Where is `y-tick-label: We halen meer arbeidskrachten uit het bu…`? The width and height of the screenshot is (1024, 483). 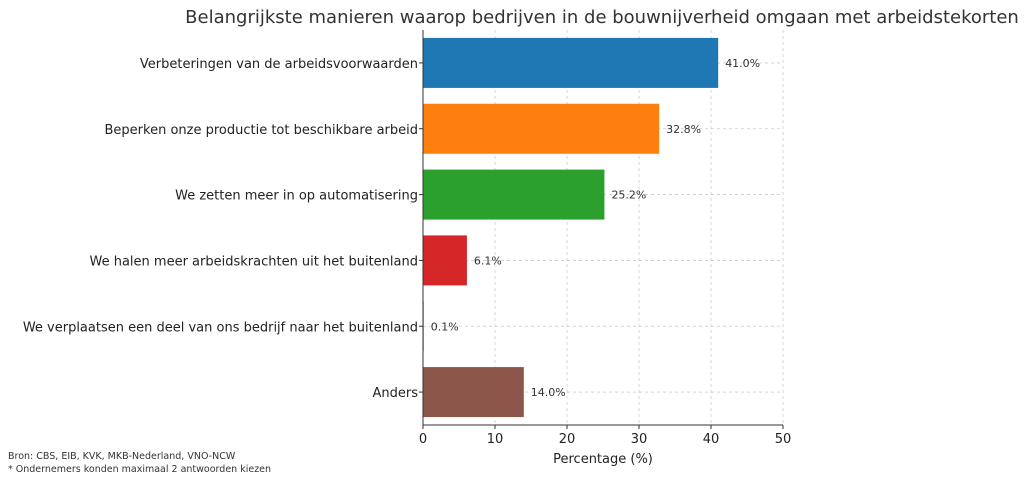 y-tick-label: We halen meer arbeidskrachten uit het bu… is located at coordinates (254, 261).